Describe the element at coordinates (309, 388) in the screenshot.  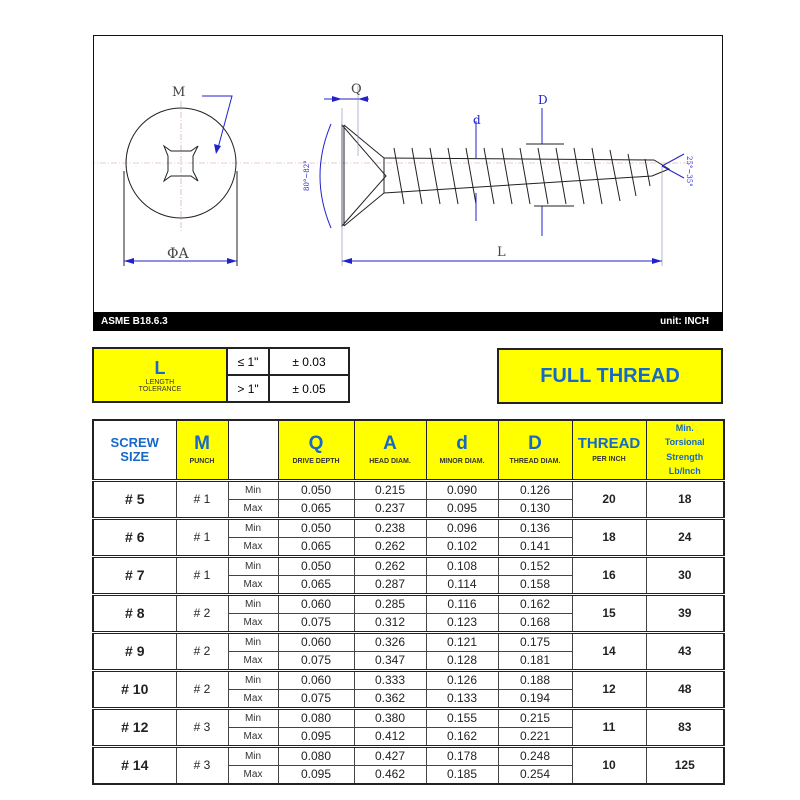
I see `tolerance-value: ± 0.05` at that location.